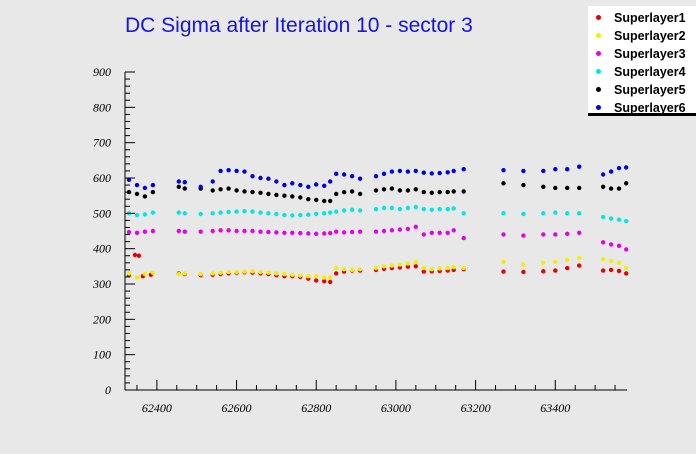 The image size is (696, 454). Describe the element at coordinates (237, 408) in the screenshot. I see `x-tick-label-1: 62600` at that location.